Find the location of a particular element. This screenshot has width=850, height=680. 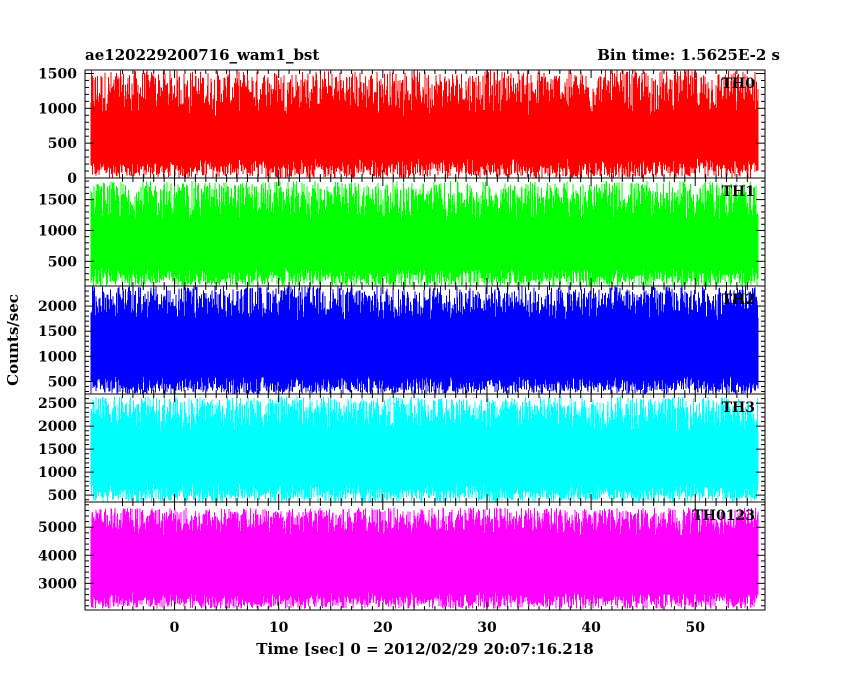

y-tick-label: 0 is located at coordinates (72, 179).